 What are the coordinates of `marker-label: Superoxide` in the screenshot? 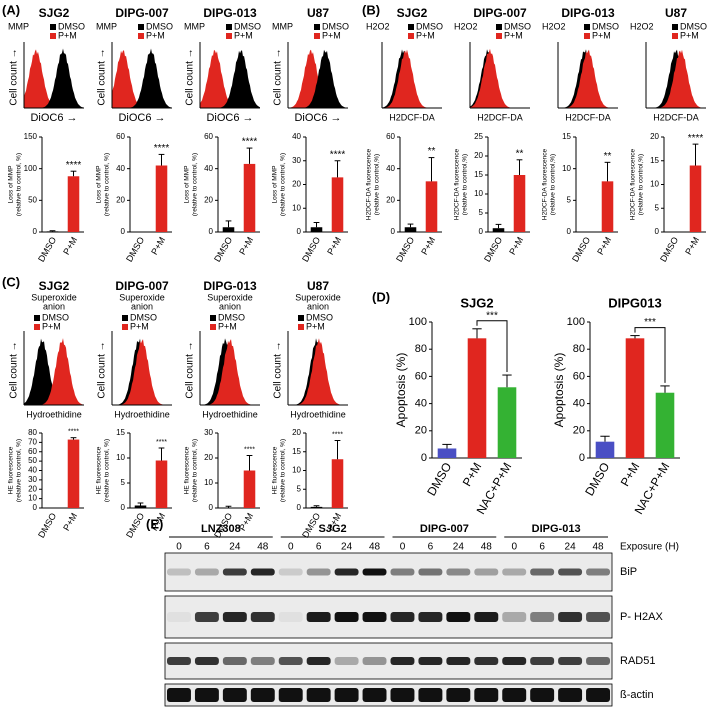 It's located at (318, 297).